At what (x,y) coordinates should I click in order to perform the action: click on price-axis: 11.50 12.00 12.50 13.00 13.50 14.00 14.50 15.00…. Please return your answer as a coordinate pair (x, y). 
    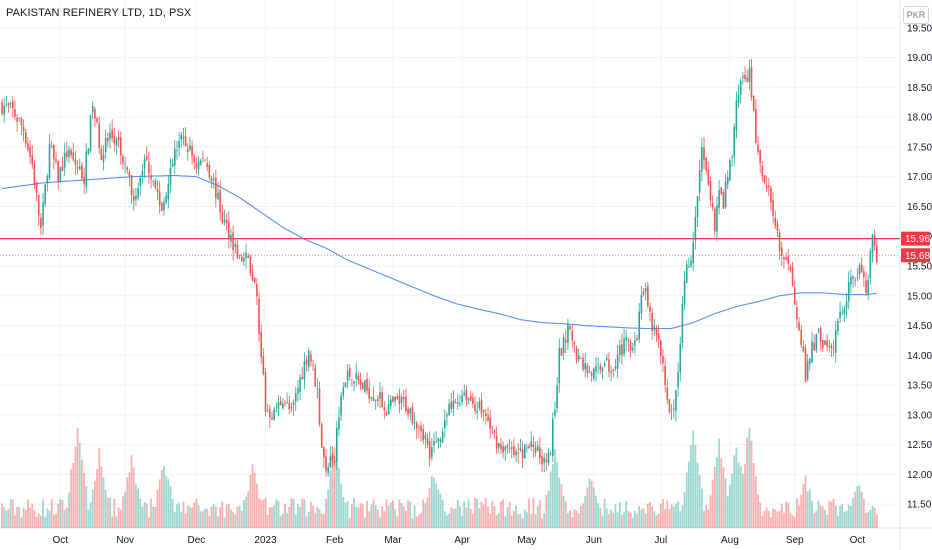
    Looking at the image, I should click on (919, 266).